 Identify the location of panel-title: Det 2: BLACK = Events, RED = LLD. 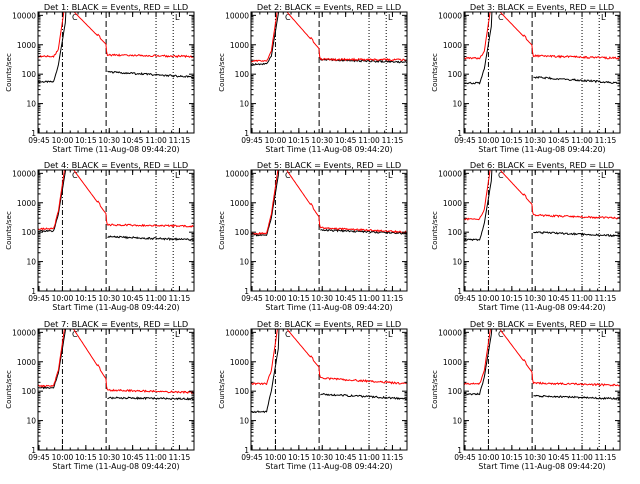
(329, 7).